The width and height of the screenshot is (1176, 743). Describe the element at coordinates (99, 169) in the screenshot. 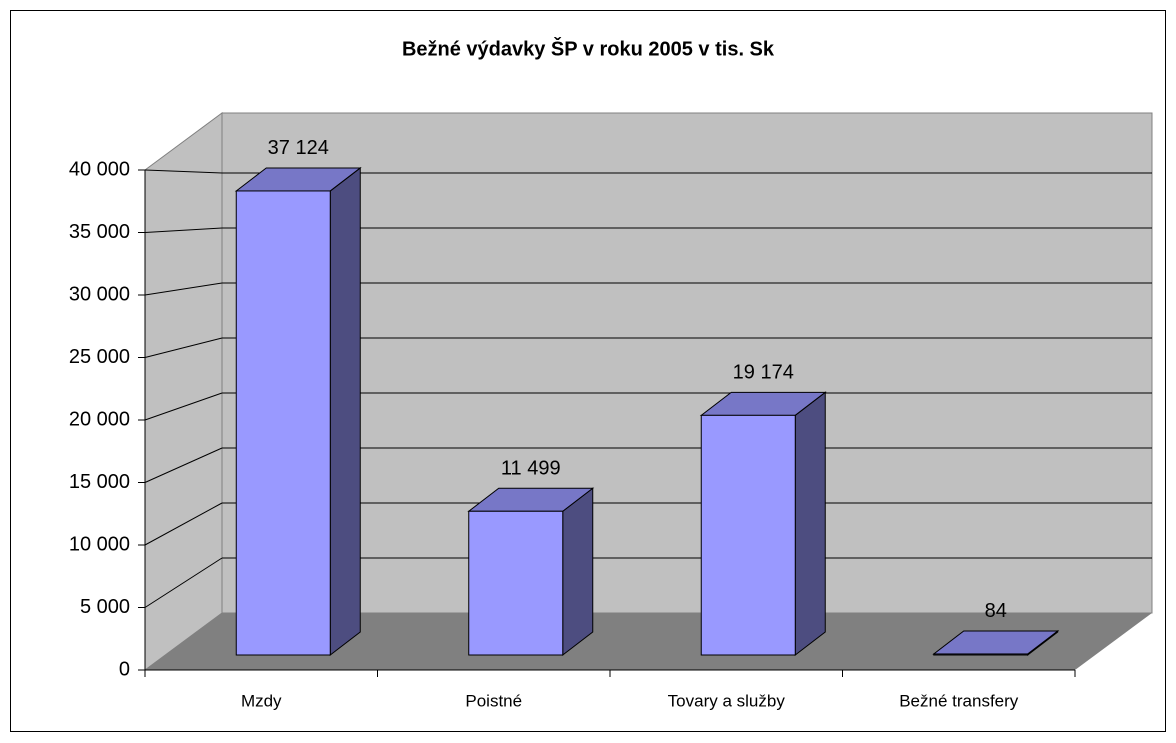

I see `y-tick-label: 40 000` at that location.